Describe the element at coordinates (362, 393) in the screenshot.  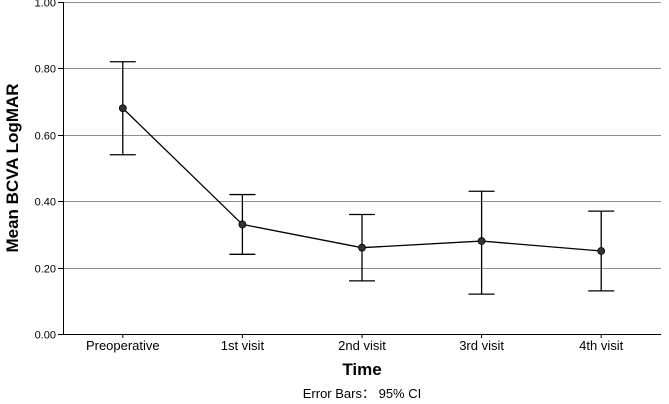
I see `error-bars-footnote: Error Bars： 95% CI` at that location.